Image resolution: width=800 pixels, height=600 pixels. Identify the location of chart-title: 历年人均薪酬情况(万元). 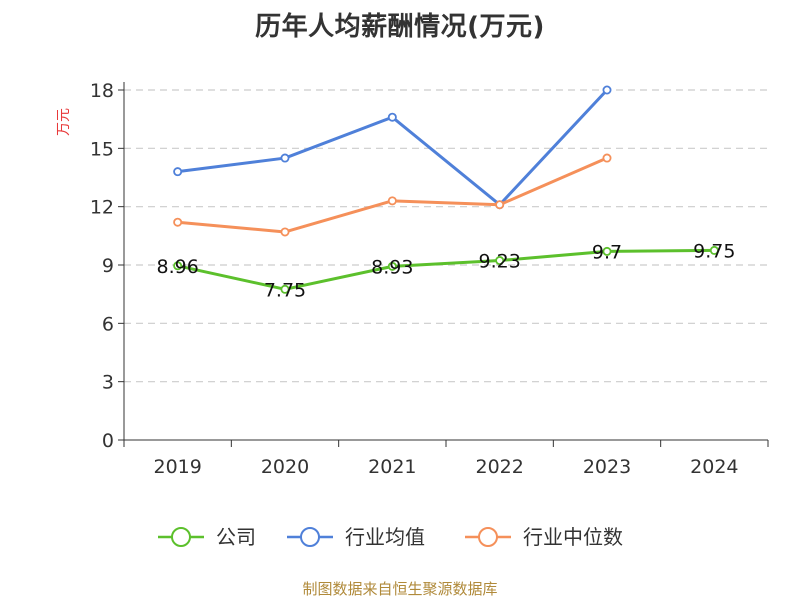
(400, 27).